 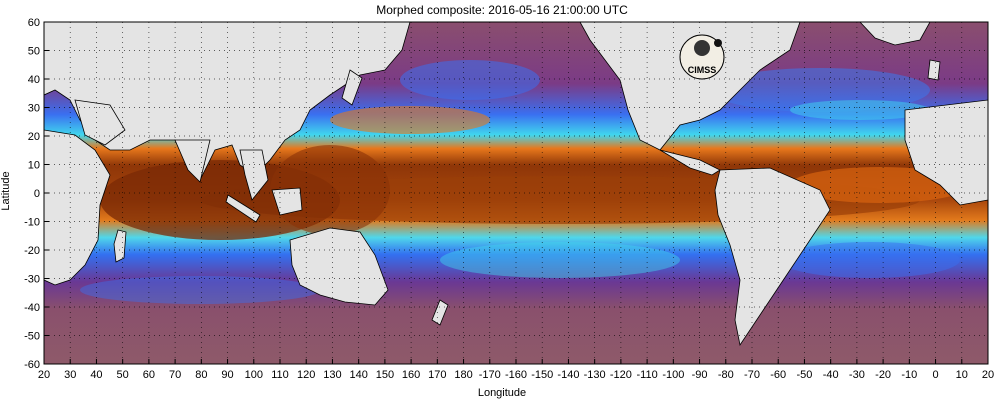 I want to click on x-tick-label: 0, so click(x=935, y=375).